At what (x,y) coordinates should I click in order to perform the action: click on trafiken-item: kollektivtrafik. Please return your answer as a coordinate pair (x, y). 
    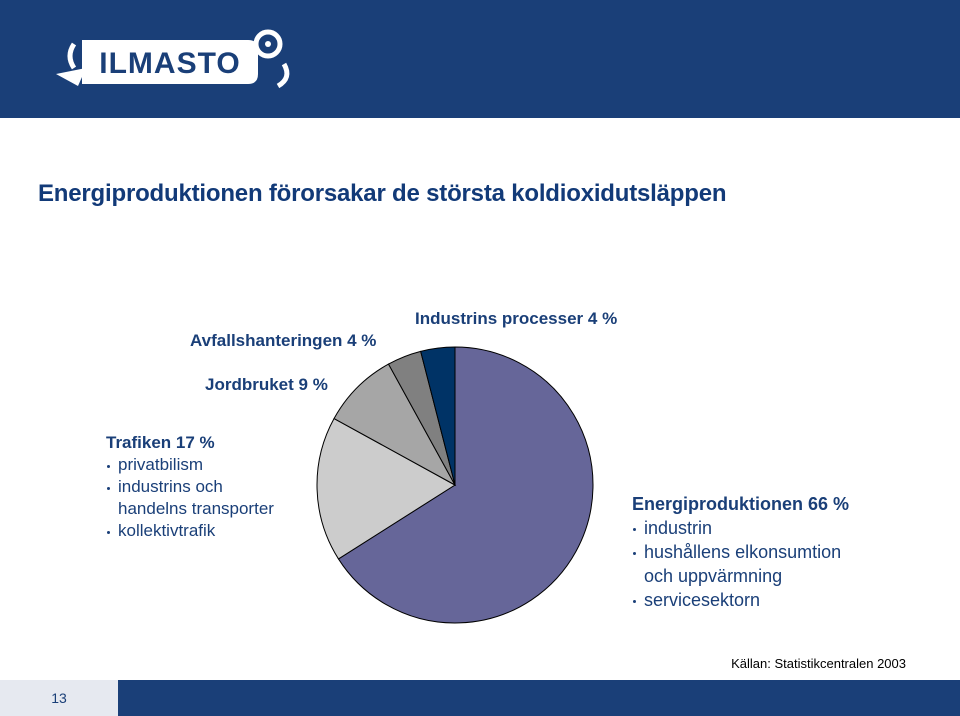
    Looking at the image, I should click on (190, 531).